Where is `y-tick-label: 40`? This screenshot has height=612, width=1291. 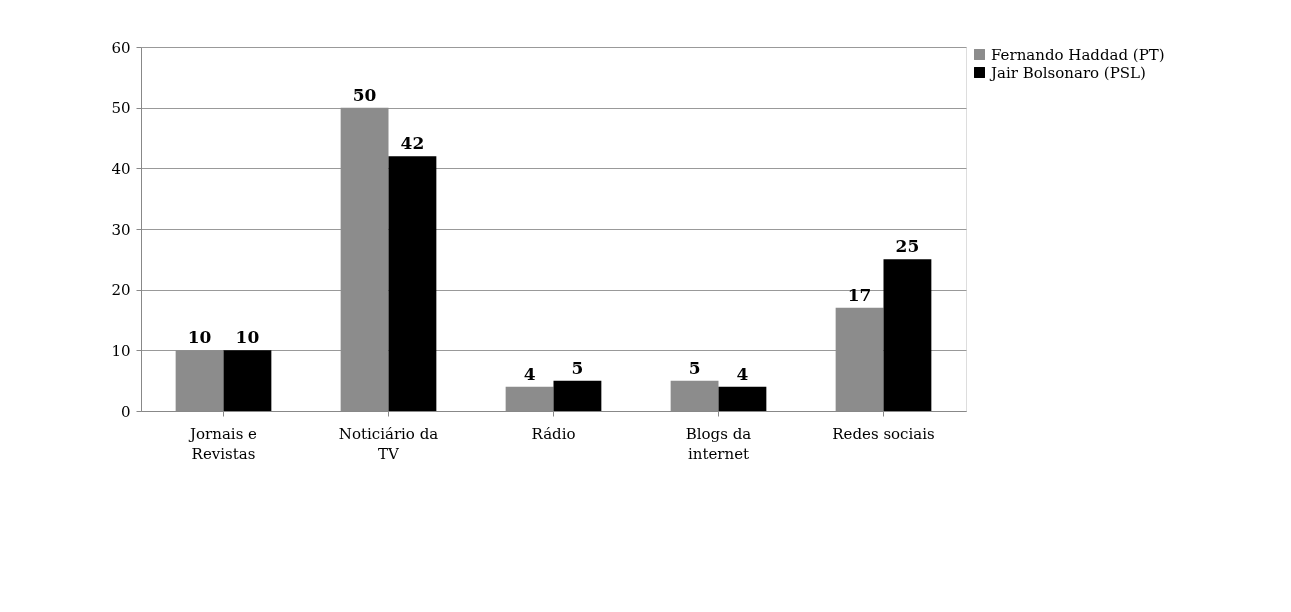
y-tick-label: 40 is located at coordinates (121, 168).